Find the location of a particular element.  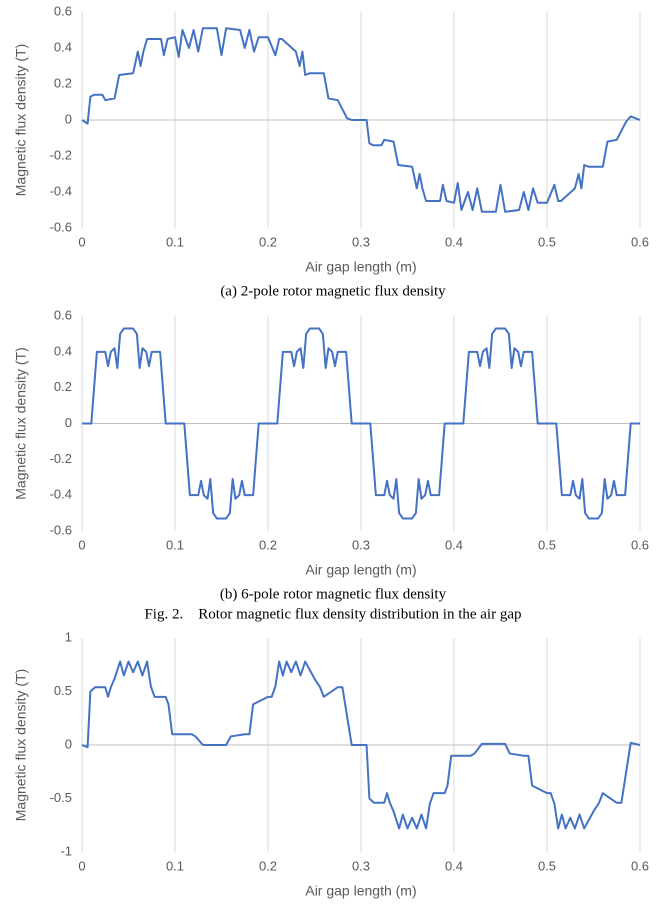

chart-caption: (b) 6-pole rotor magnetic flux density is located at coordinates (333, 594).